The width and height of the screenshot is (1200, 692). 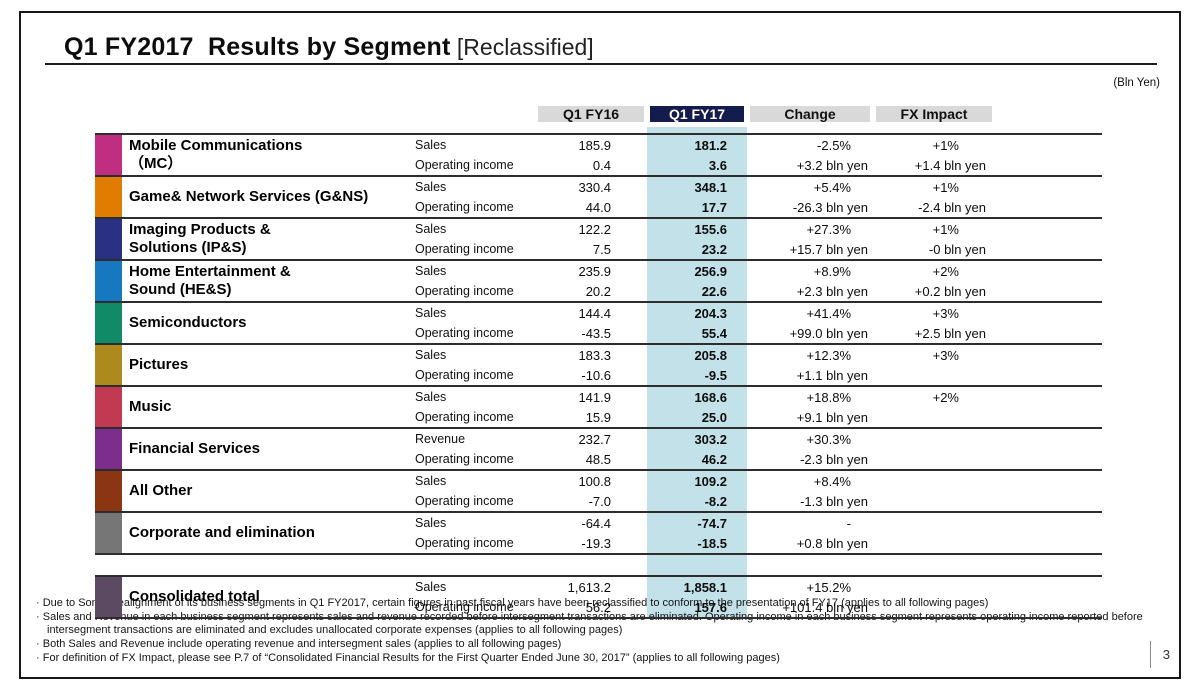 What do you see at coordinates (832, 481) in the screenshot?
I see `change-value: +8.4%` at bounding box center [832, 481].